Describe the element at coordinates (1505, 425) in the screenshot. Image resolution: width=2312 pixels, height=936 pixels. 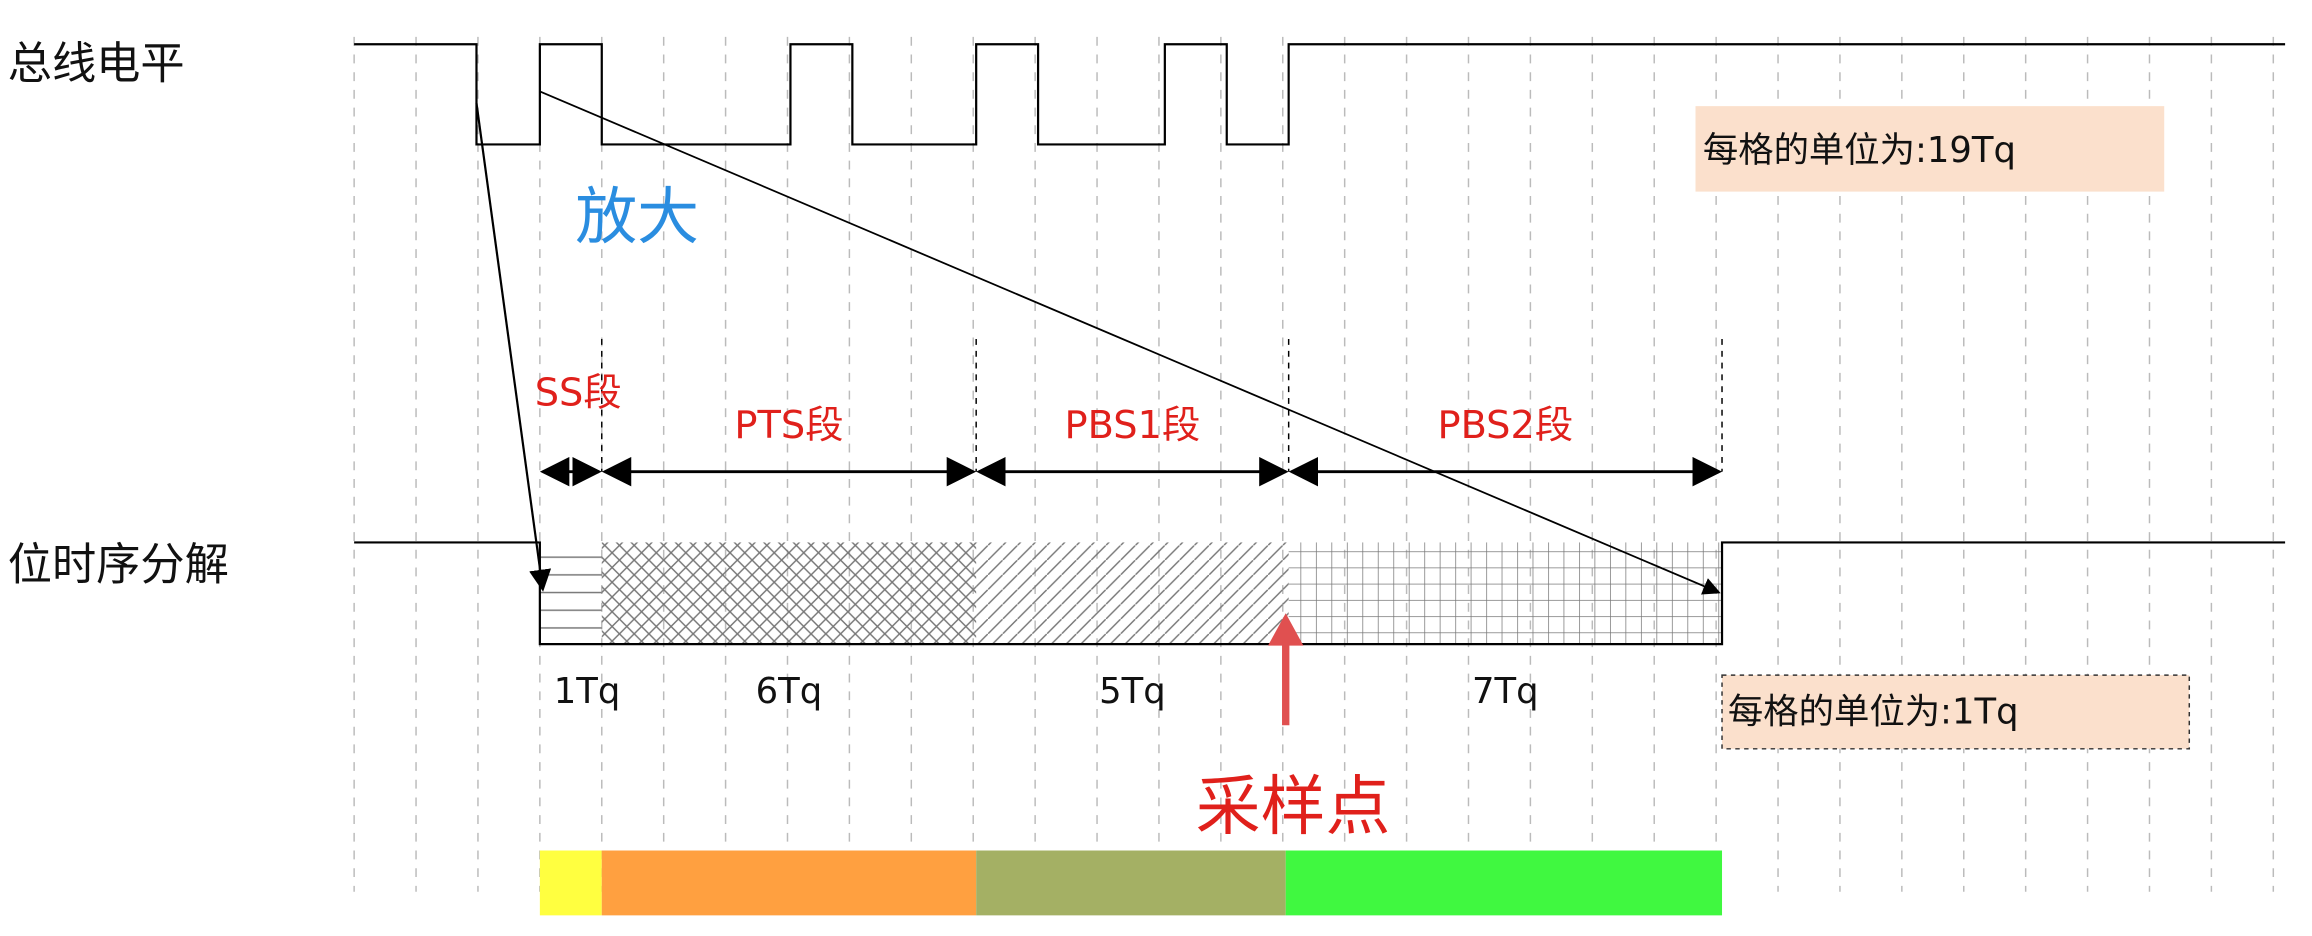
I see `segment-name: PBS2段` at that location.